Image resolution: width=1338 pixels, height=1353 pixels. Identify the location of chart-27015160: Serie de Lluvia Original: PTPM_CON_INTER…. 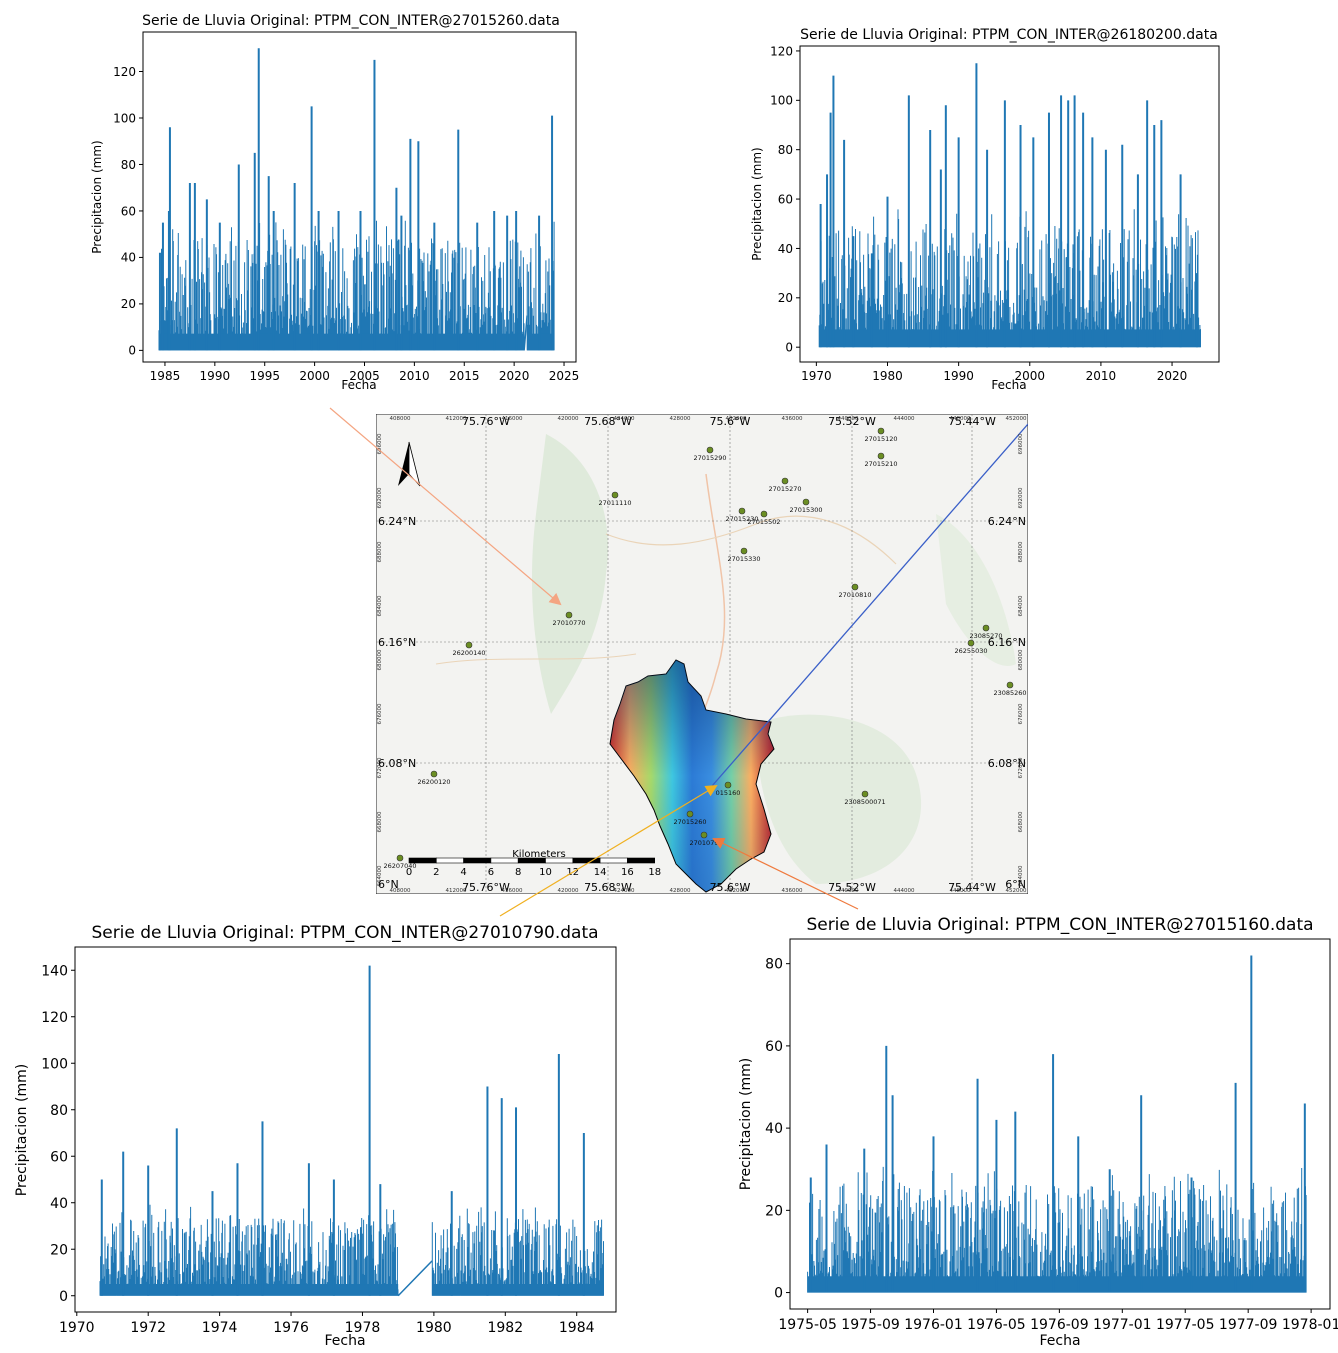
(1038, 1132).